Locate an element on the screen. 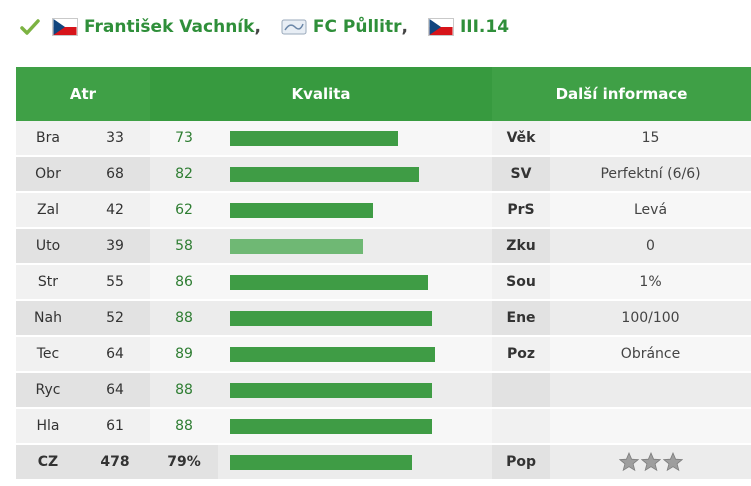  info-key: Zku is located at coordinates (521, 247).